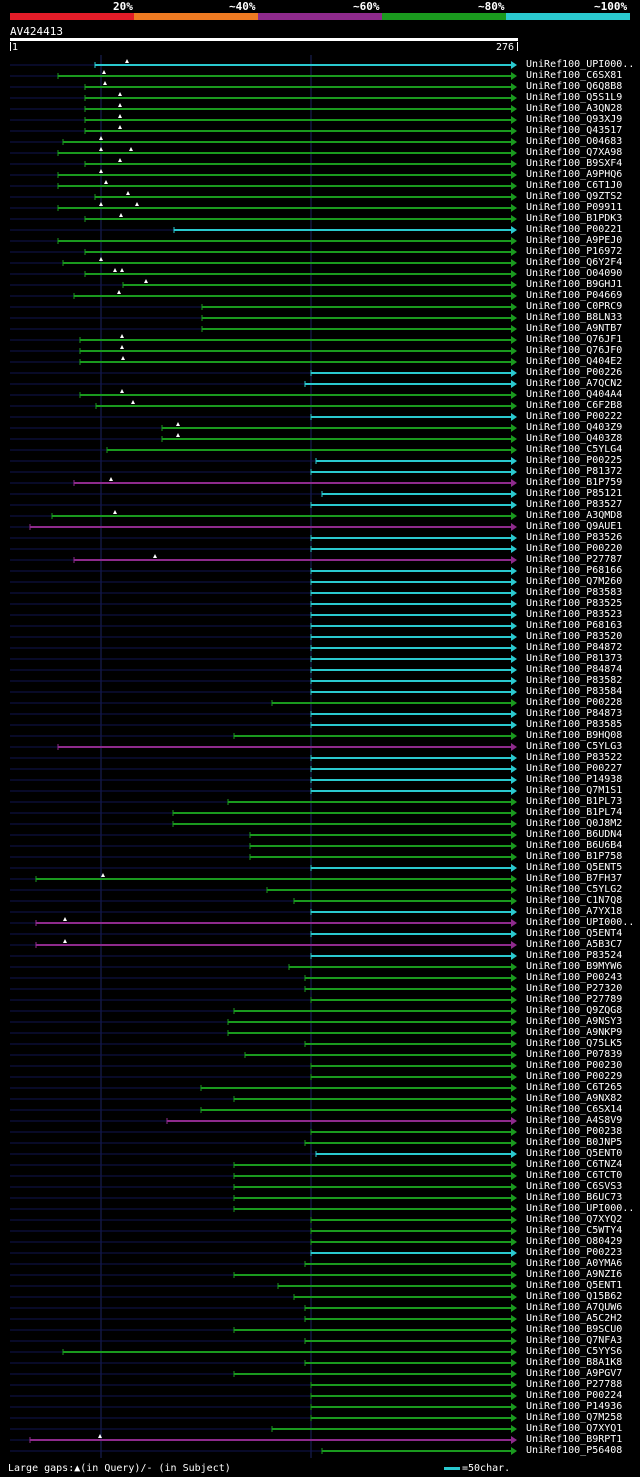 Image resolution: width=640 pixels, height=1477 pixels. What do you see at coordinates (574, 306) in the screenshot?
I see `hit-label: UniRef100_C0PRC9` at bounding box center [574, 306].